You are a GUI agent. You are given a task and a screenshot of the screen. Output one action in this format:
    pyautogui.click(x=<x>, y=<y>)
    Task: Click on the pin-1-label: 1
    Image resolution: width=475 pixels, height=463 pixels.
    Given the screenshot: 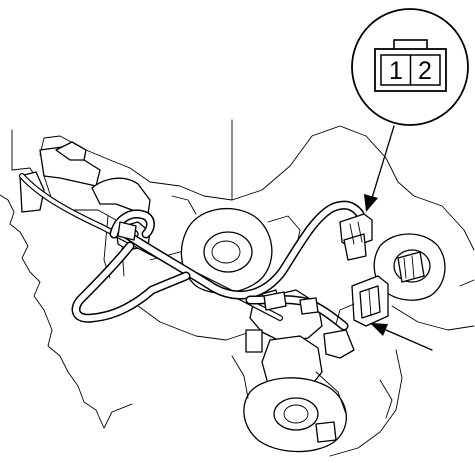 What is the action you would take?
    pyautogui.click(x=396, y=71)
    